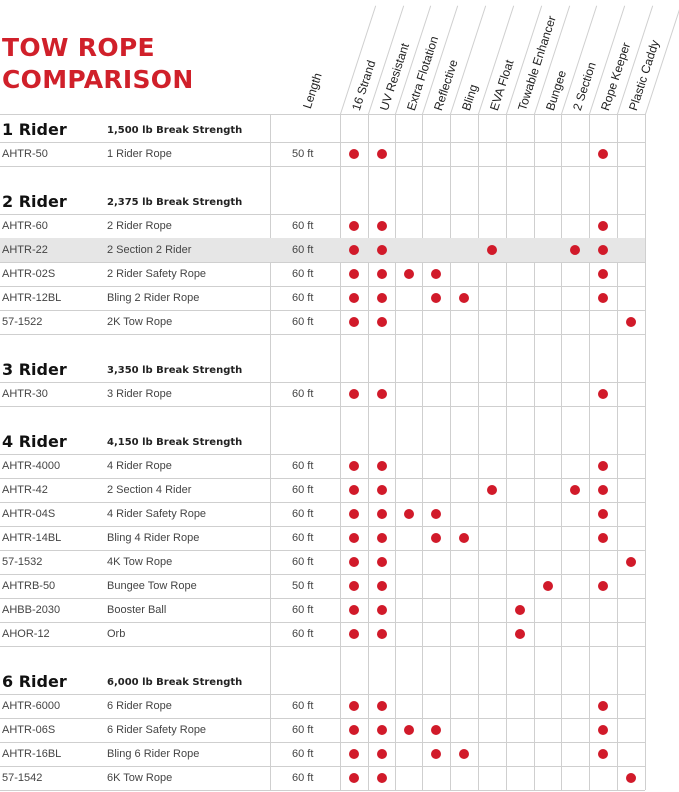 The height and width of the screenshot is (792, 679). Describe the element at coordinates (322, 394) in the screenshot. I see `table-row: AHTR-30 3 Rider Rope 60 ft` at that location.